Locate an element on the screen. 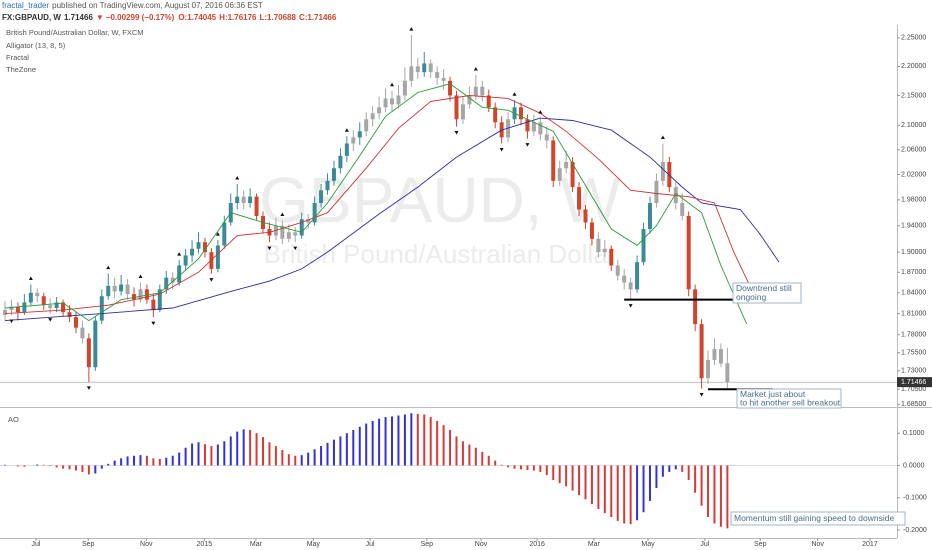 The image size is (932, 550). legend-indicator: Alligator (13, 8, 5) is located at coordinates (36, 45).